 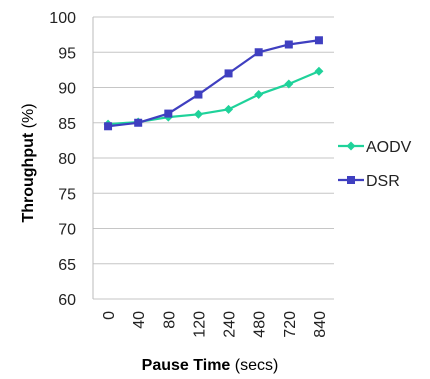 I want to click on y-tick-label: 65, so click(x=67, y=265).